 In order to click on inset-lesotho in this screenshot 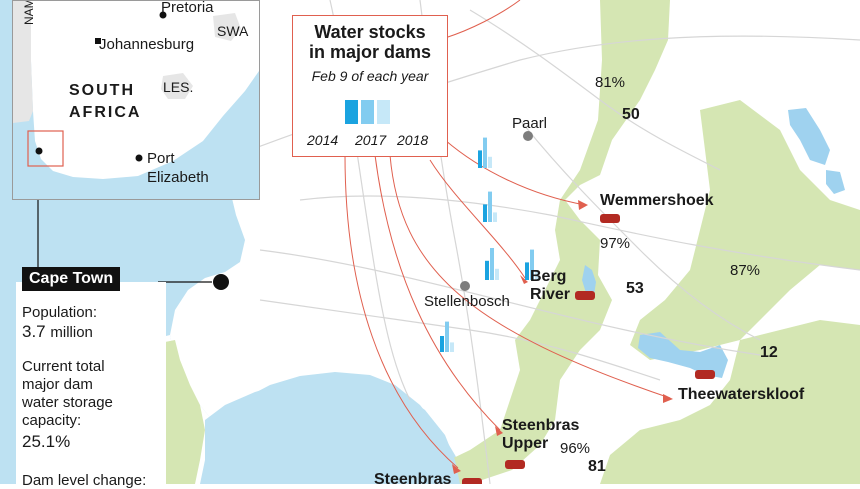, I will do `click(177, 86)`.